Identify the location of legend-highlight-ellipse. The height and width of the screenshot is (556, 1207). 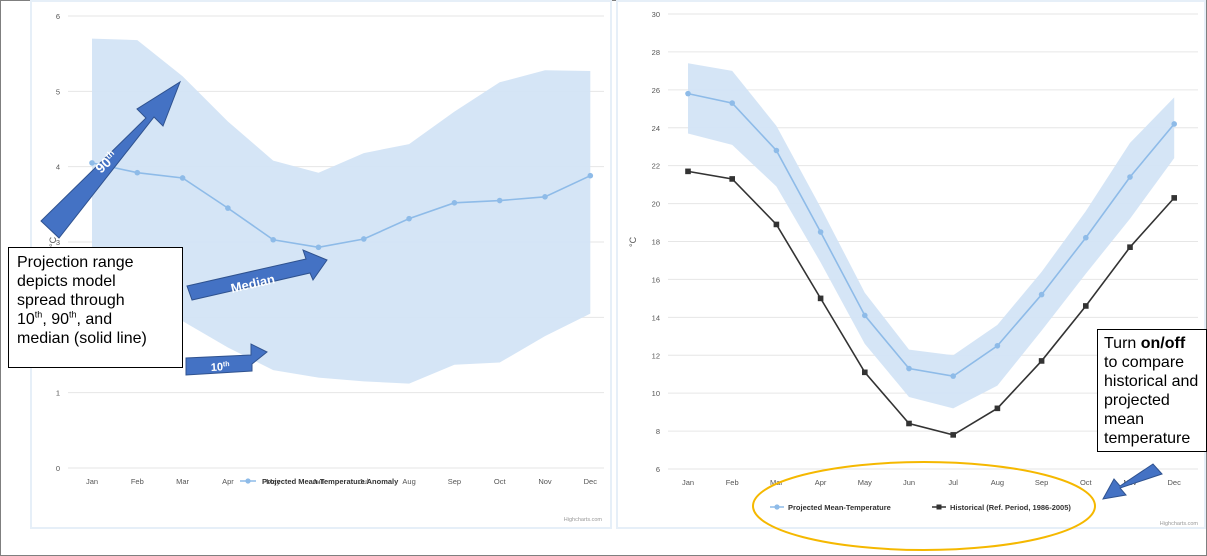
(924, 506).